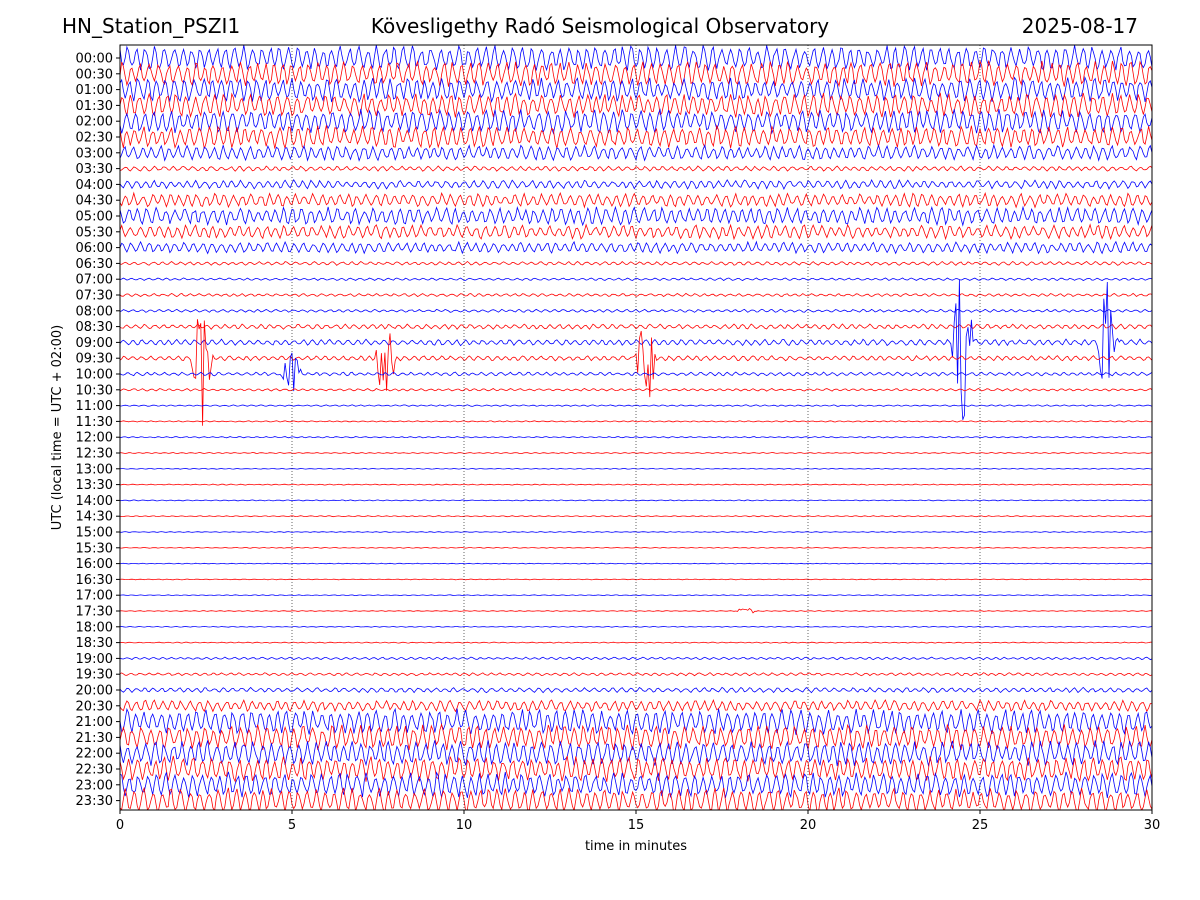 The width and height of the screenshot is (1200, 900). I want to click on y-tick-label: 19:00, so click(94, 659).